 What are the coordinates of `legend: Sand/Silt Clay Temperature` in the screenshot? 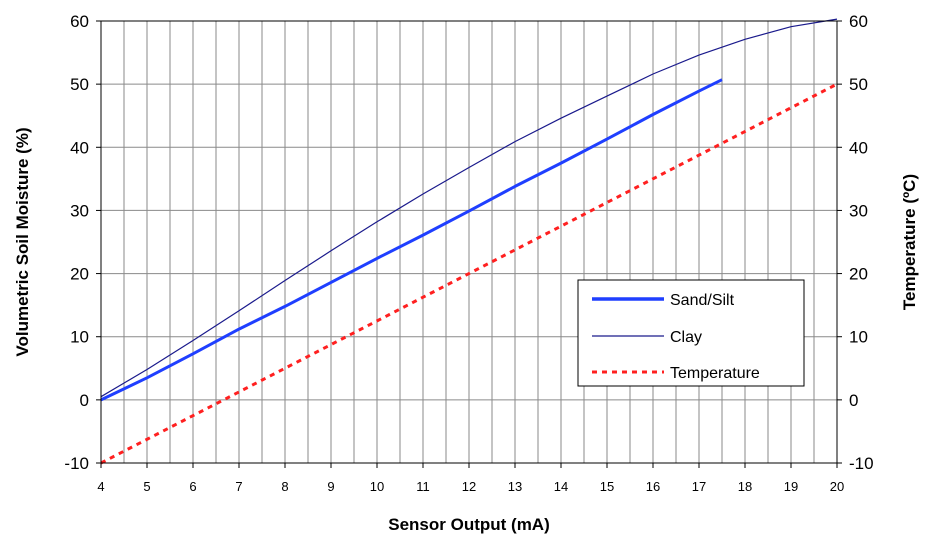 It's located at (691, 333).